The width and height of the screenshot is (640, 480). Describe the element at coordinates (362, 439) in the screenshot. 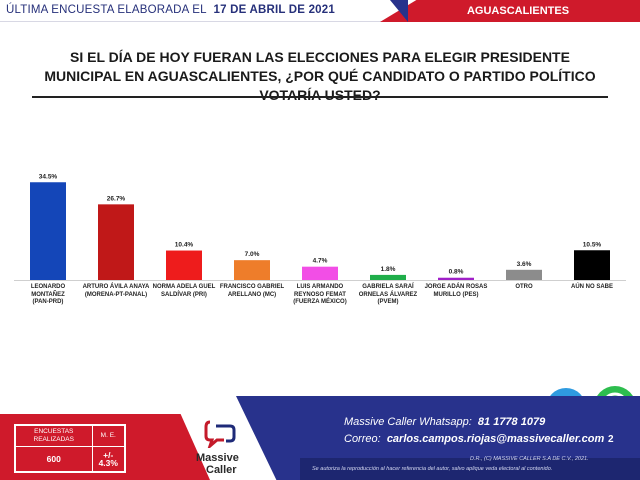

I see `email-label: Correo:` at that location.